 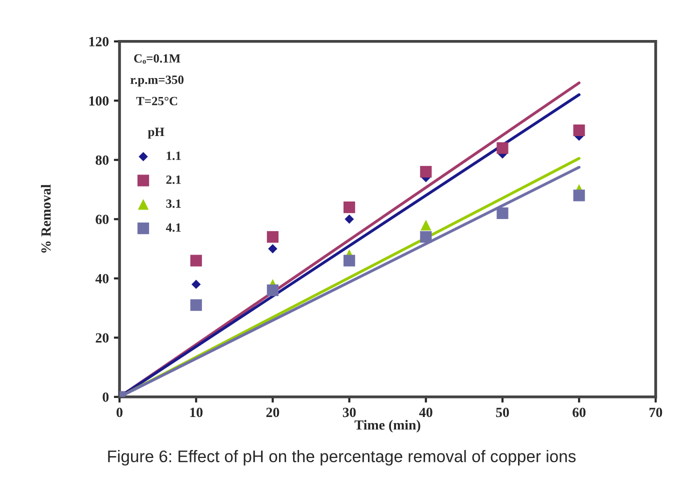 What do you see at coordinates (102, 219) in the screenshot?
I see `y-tick-label: 60` at bounding box center [102, 219].